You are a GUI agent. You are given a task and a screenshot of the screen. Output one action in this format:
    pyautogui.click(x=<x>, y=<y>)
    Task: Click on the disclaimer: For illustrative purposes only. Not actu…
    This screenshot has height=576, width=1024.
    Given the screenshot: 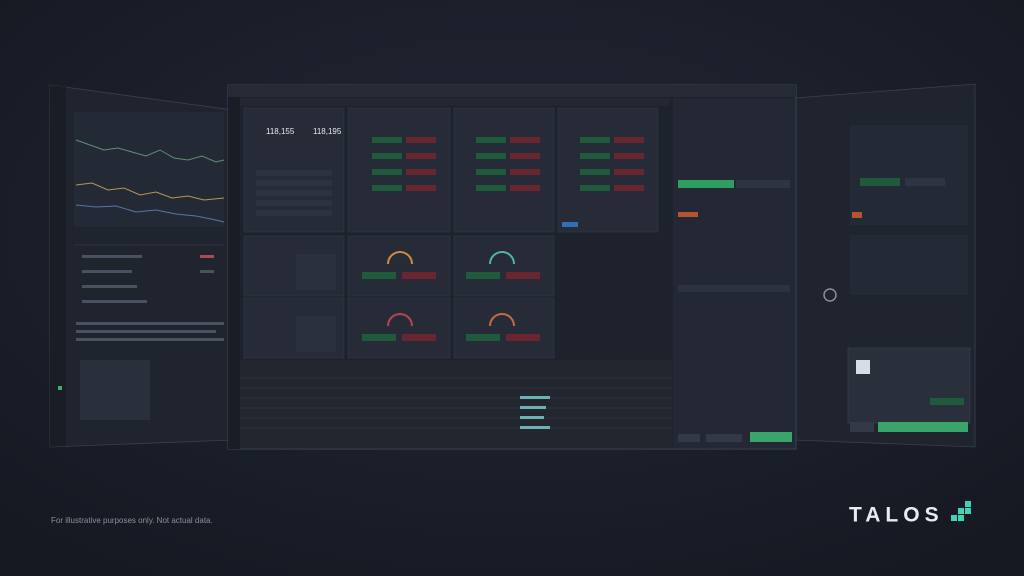 What is the action you would take?
    pyautogui.click(x=132, y=520)
    